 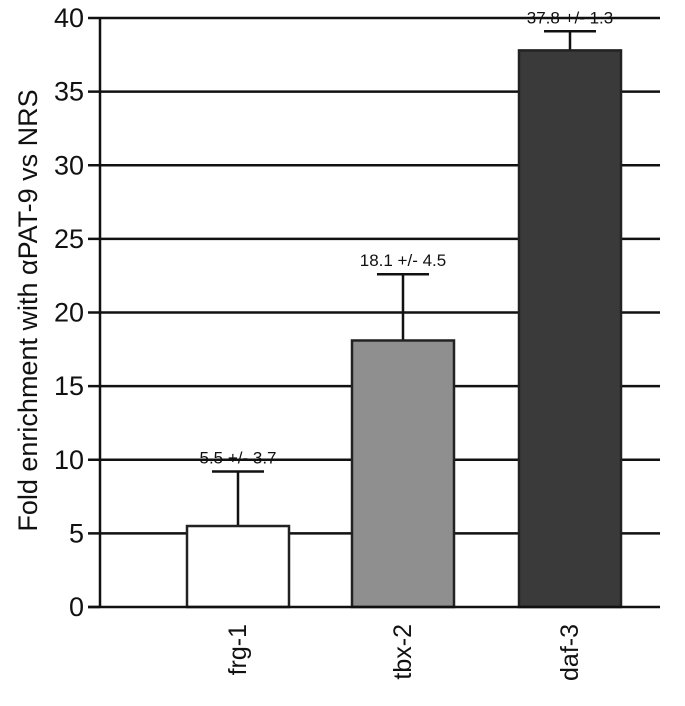 I want to click on data-label: 37.8 +/- 1.3, so click(x=570, y=17).